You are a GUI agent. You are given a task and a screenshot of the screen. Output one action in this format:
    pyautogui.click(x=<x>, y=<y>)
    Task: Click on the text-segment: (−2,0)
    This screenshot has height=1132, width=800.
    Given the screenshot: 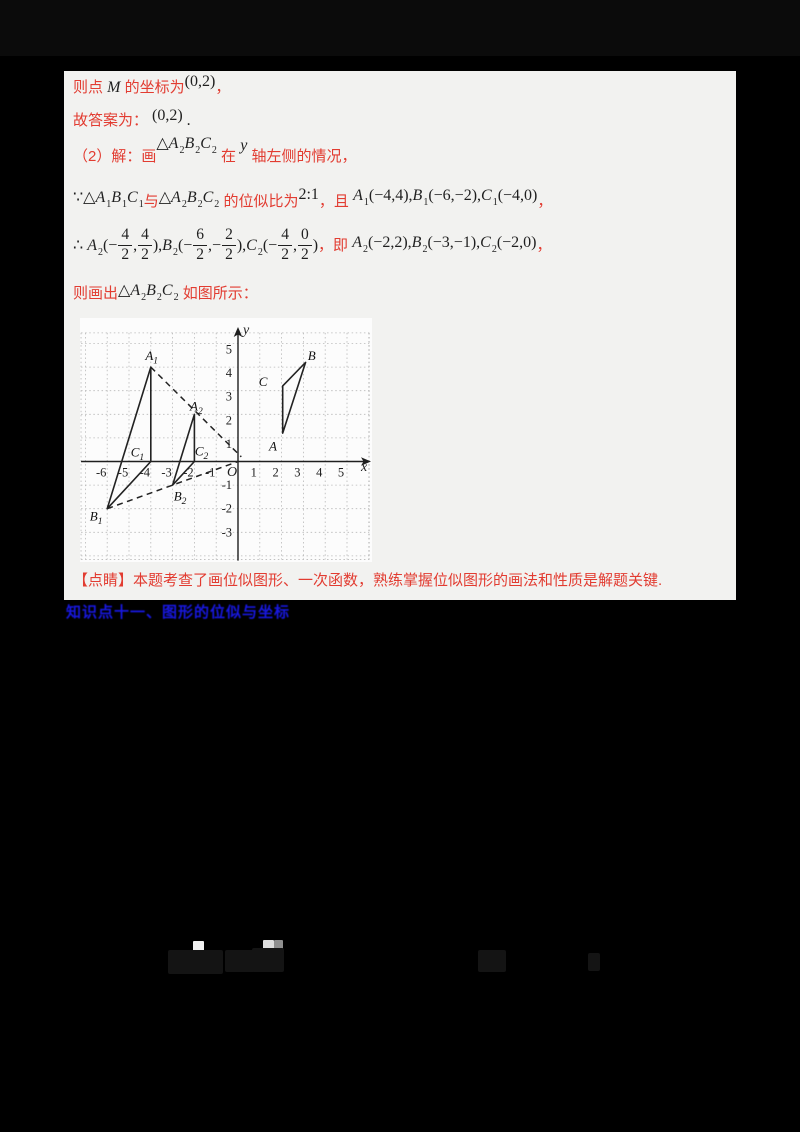 What is the action you would take?
    pyautogui.click(x=516, y=243)
    